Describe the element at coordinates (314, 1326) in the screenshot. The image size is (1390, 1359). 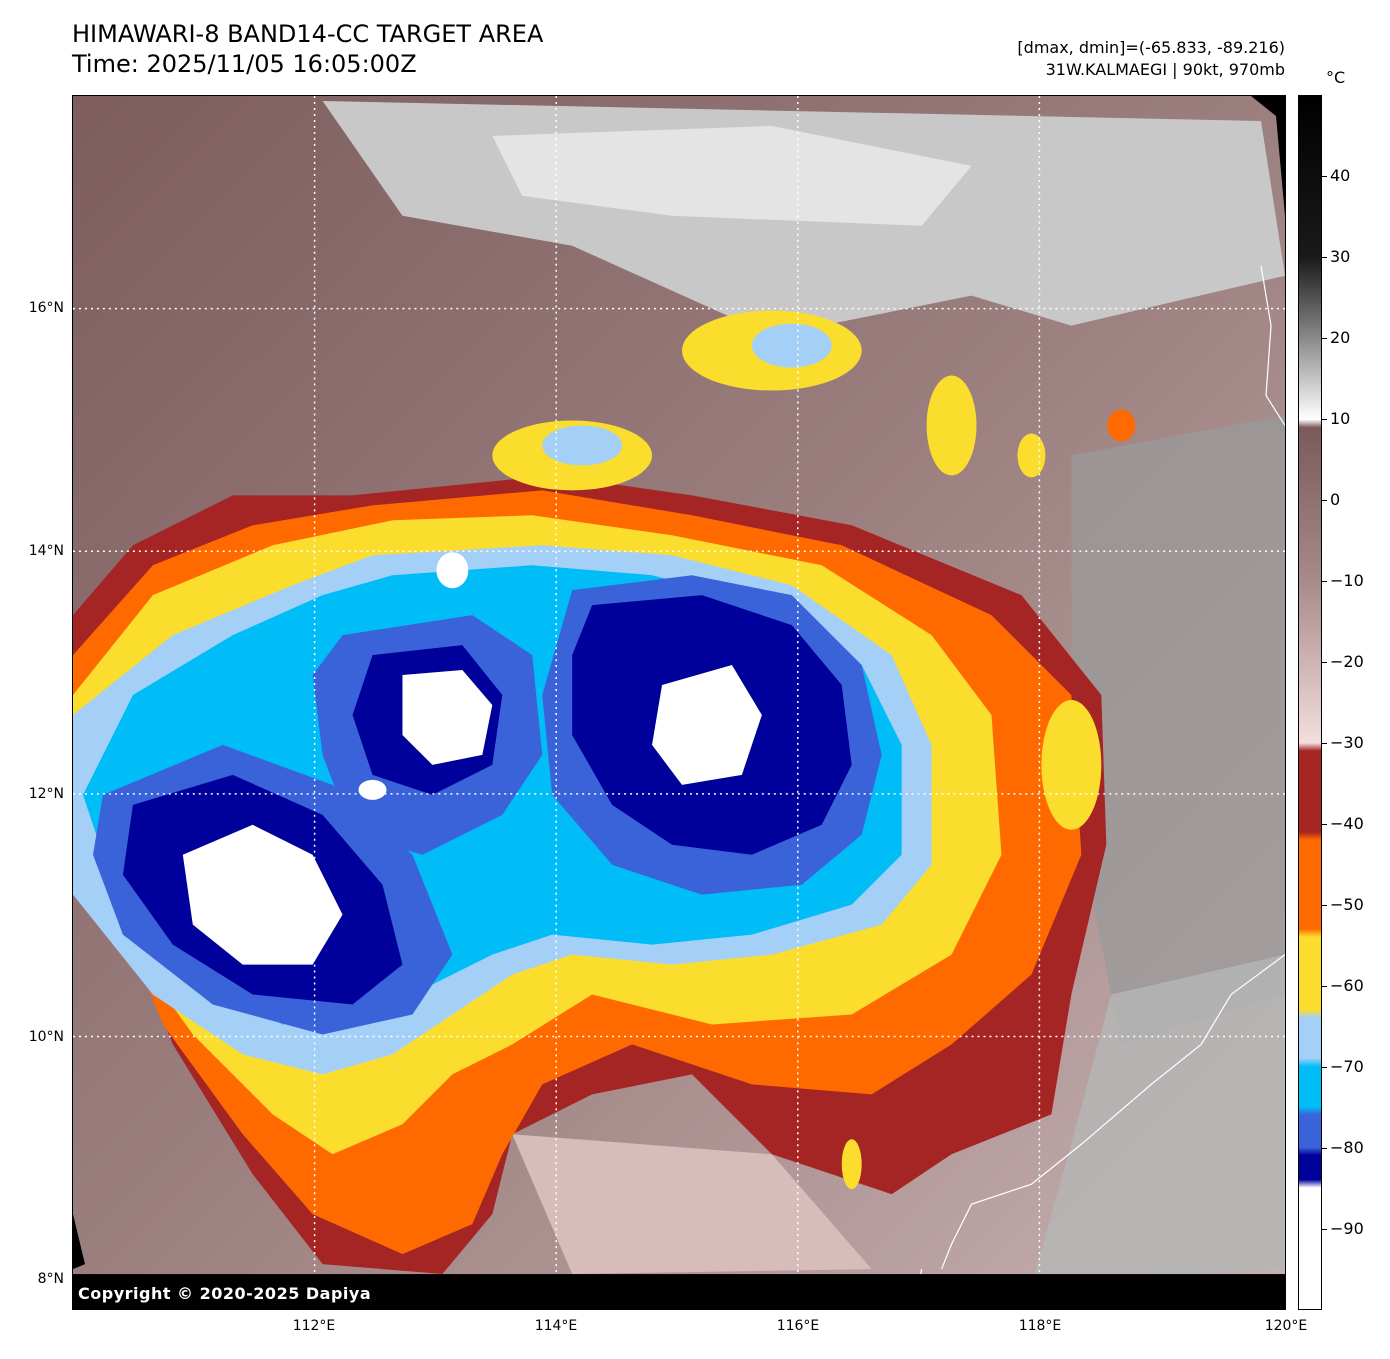
I see `lon-label-112e: 112°E` at that location.